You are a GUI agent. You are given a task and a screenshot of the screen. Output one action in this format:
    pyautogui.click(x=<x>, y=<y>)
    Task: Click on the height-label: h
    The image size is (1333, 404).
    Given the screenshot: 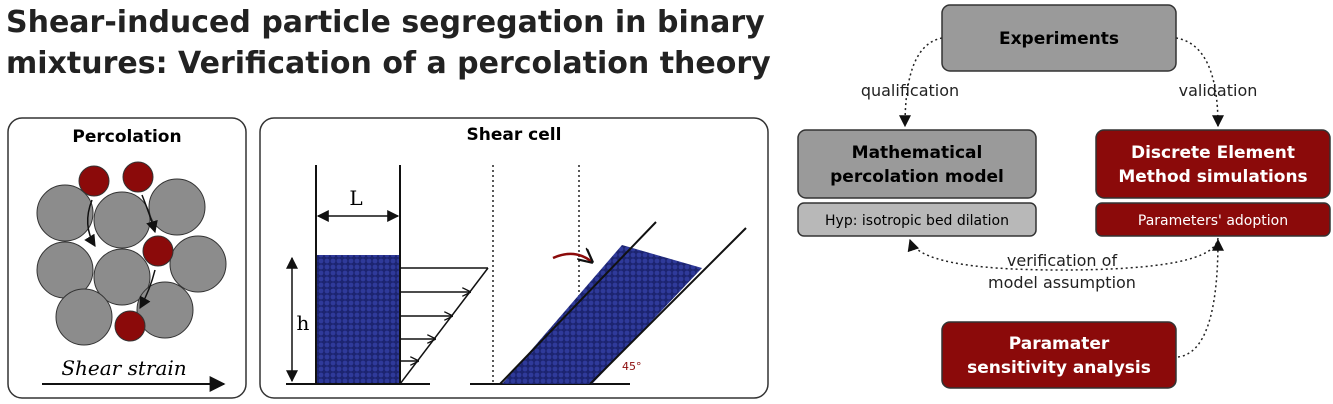 What is the action you would take?
    pyautogui.click(x=303, y=323)
    